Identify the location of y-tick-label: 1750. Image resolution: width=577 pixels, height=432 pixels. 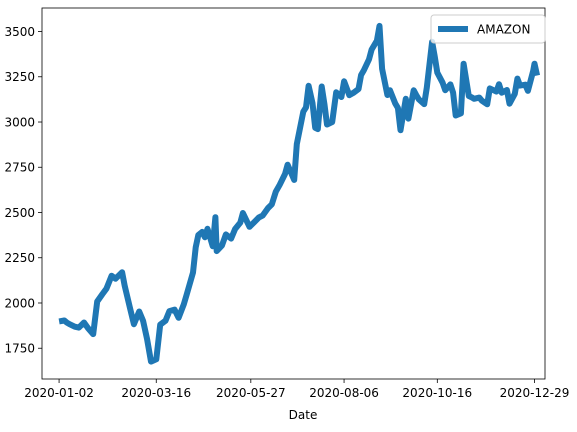
(19, 349).